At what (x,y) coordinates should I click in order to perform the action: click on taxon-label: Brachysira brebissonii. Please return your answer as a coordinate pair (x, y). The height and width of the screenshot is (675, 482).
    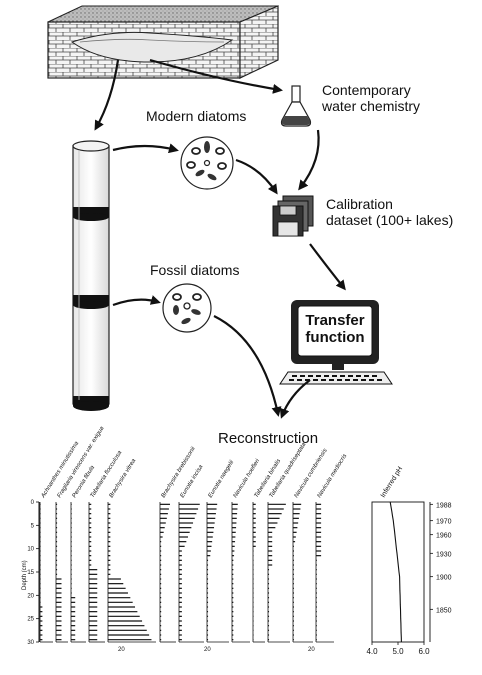
    Looking at the image, I should click on (179, 473).